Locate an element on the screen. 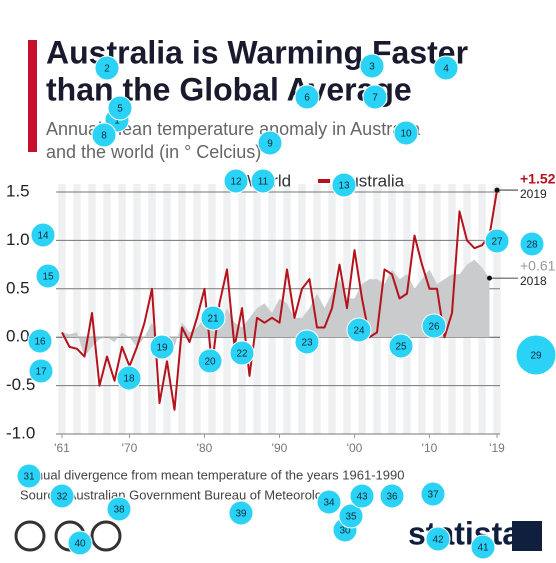 Image resolution: width=556 pixels, height=563 pixels. cc-icon is located at coordinates (30, 536).